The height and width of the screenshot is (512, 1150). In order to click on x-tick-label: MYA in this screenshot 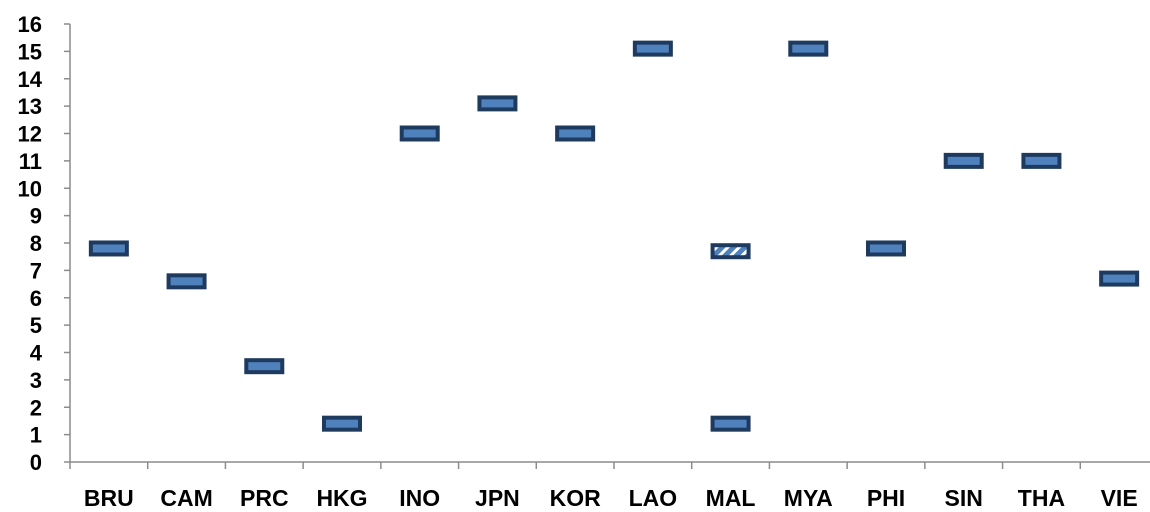, I will do `click(808, 498)`.